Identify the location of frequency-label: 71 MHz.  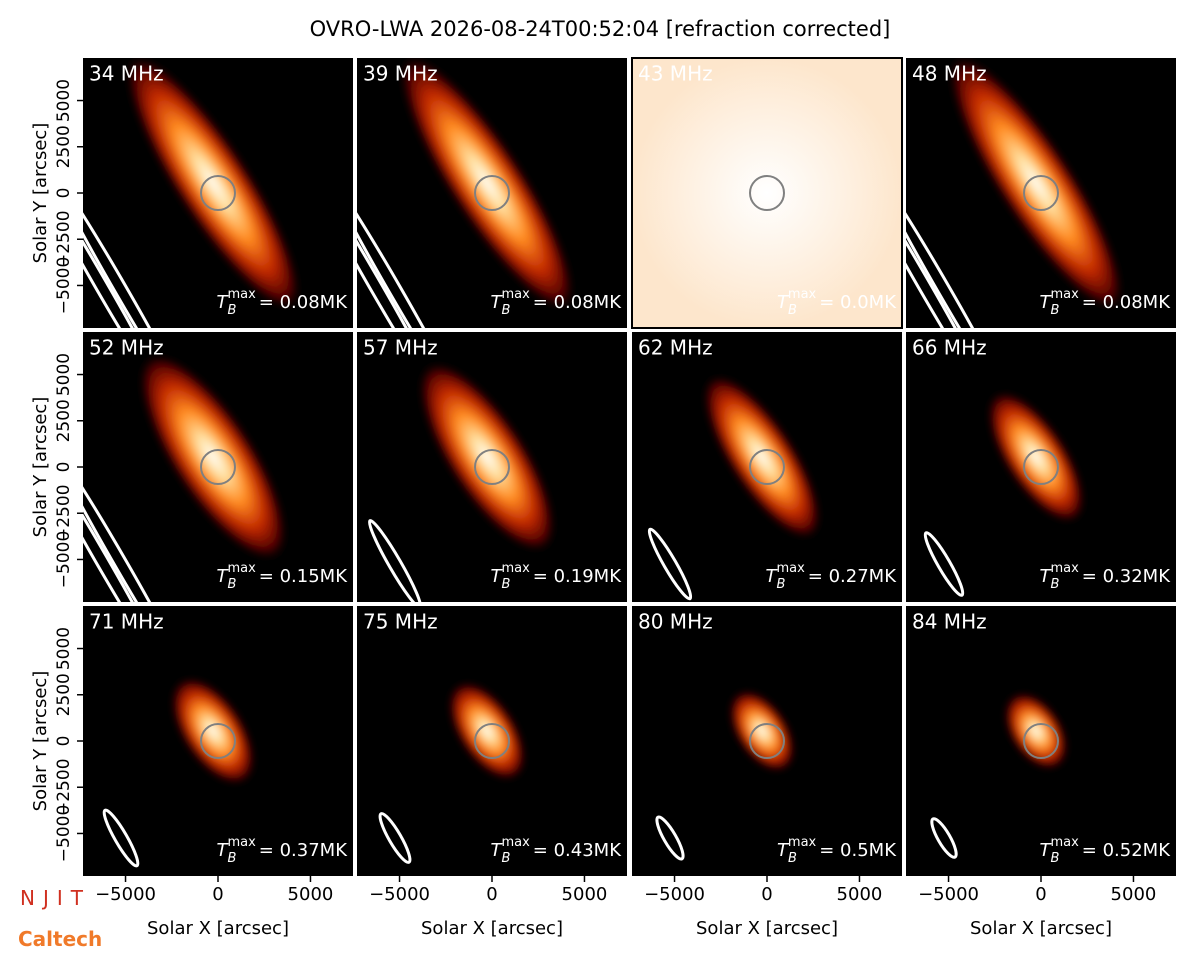
(126, 622).